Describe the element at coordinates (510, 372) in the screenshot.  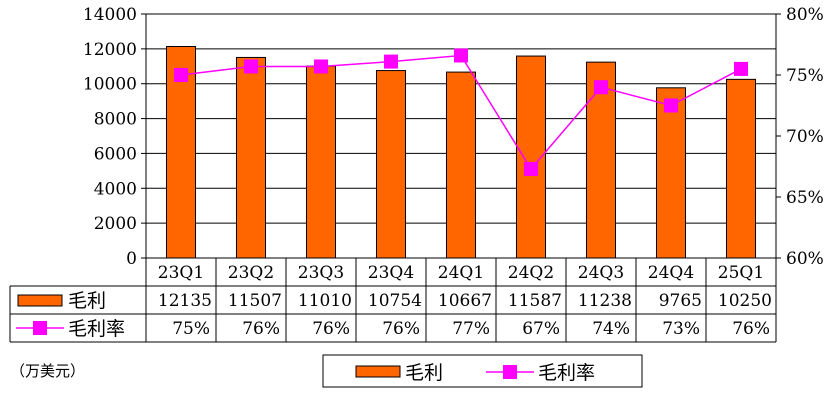
I see `legend-key-marker` at that location.